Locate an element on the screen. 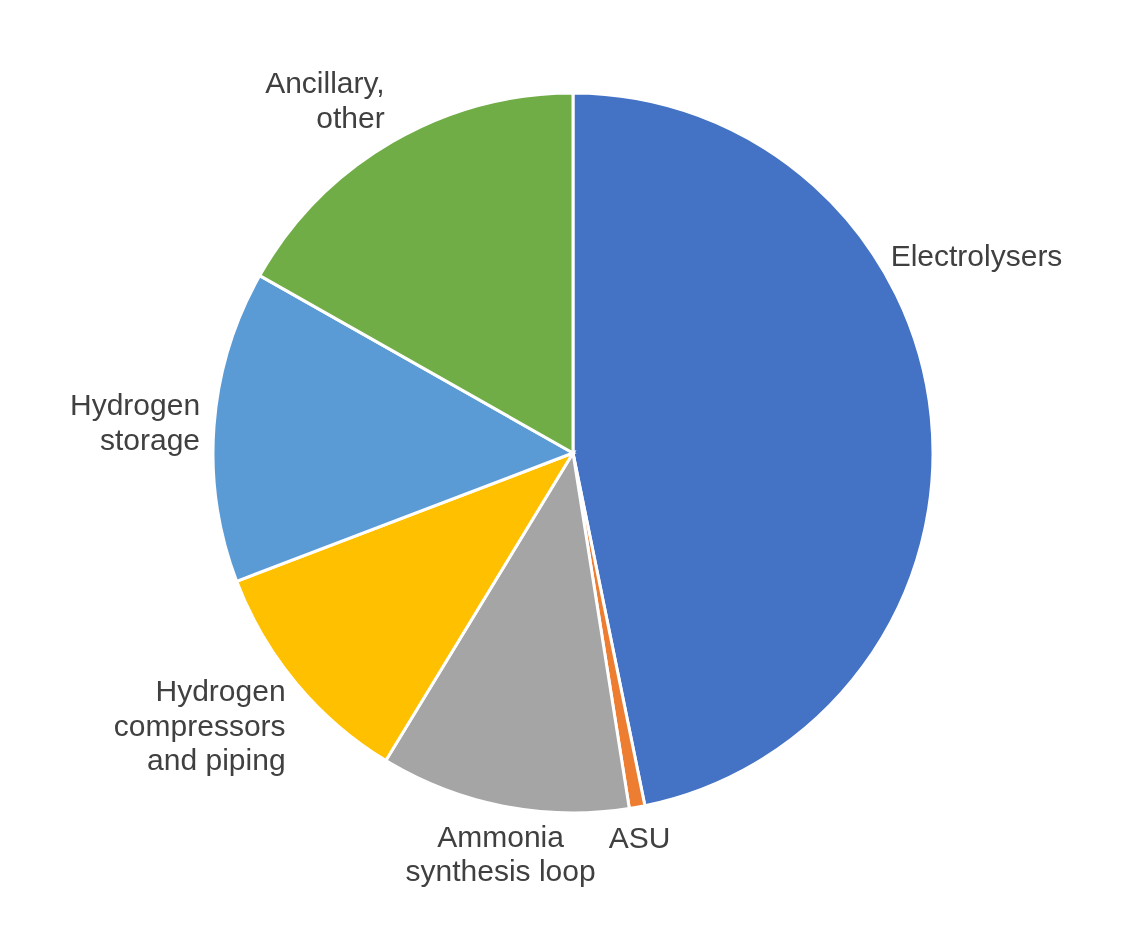 Image resolution: width=1124 pixels, height=932 pixels. slice-label: Hydrogen storage is located at coordinates (135, 422).